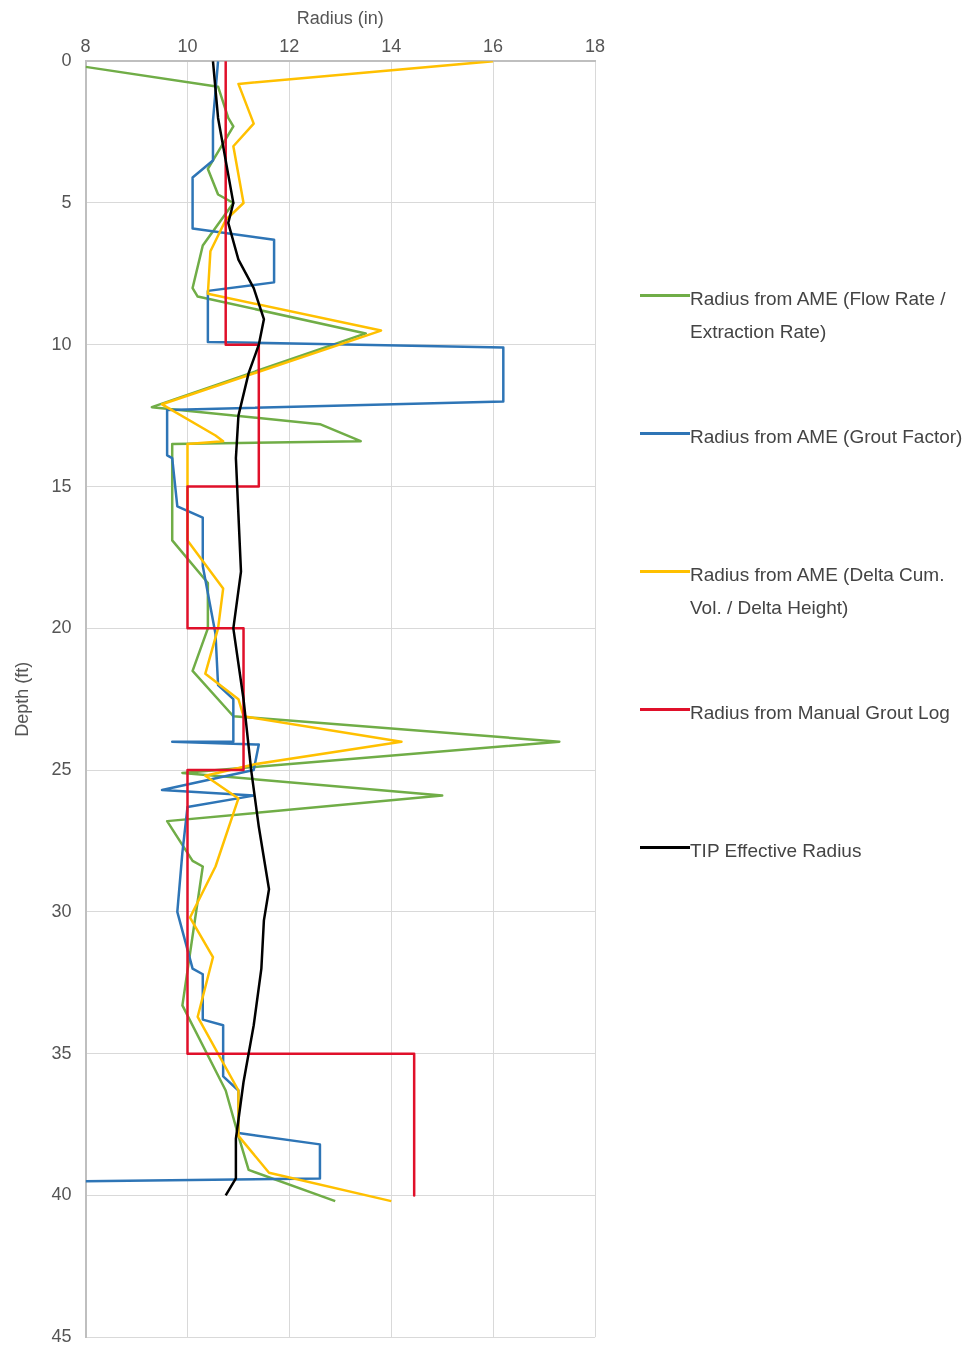 Image resolution: width=970 pixels, height=1362 pixels. I want to click on legend-label: Radius from AME (Delta Cum. Vol. / Delta Height), so click(818, 591).